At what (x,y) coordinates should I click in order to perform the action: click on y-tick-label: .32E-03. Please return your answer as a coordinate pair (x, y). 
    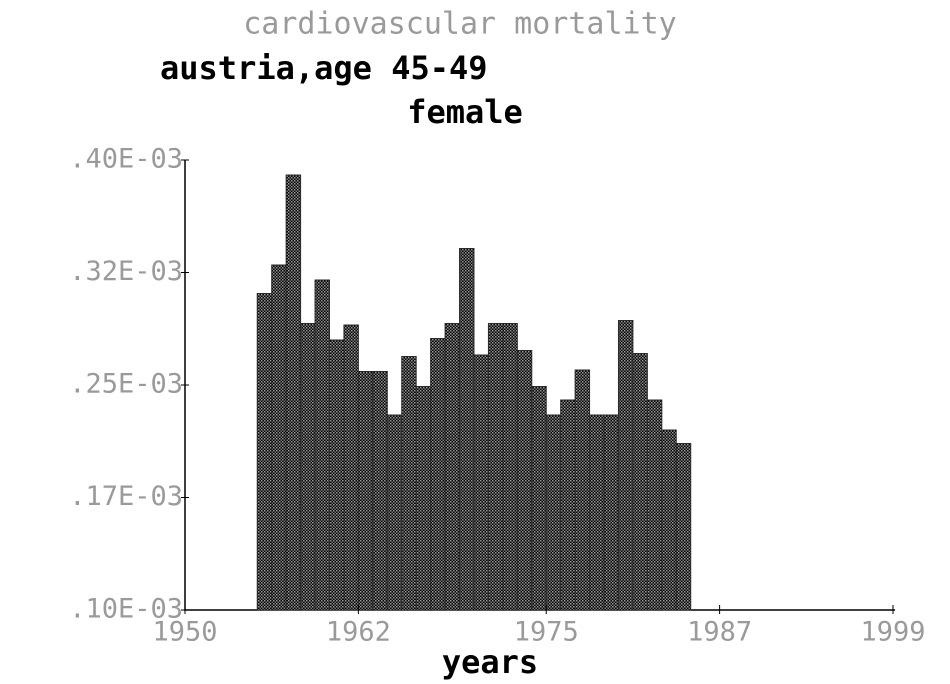
    Looking at the image, I should click on (126, 271).